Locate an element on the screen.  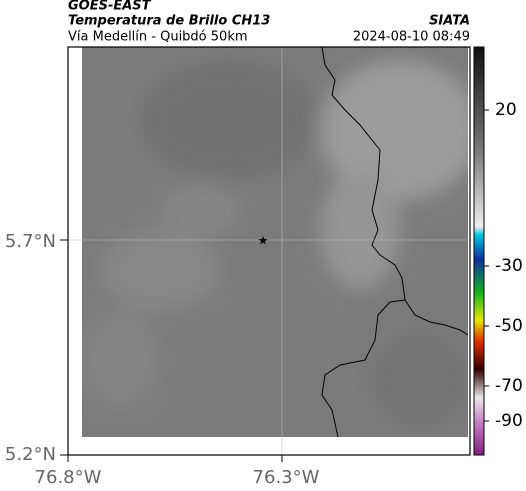
lat-label: 5.7°N is located at coordinates (30, 241).